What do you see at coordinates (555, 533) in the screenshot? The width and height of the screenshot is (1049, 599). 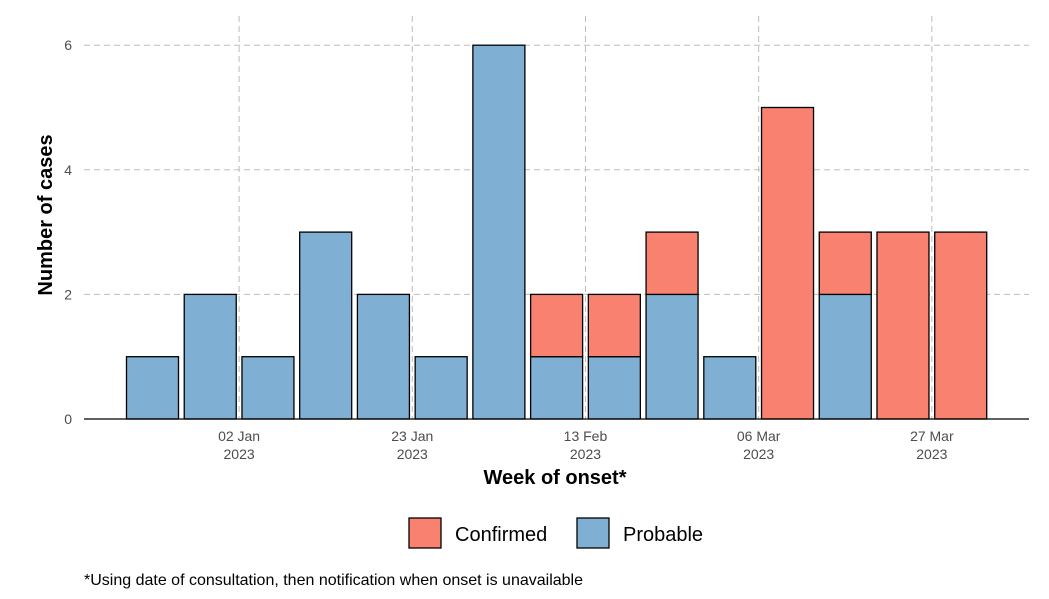 I see `legend: Confirmed Probable` at bounding box center [555, 533].